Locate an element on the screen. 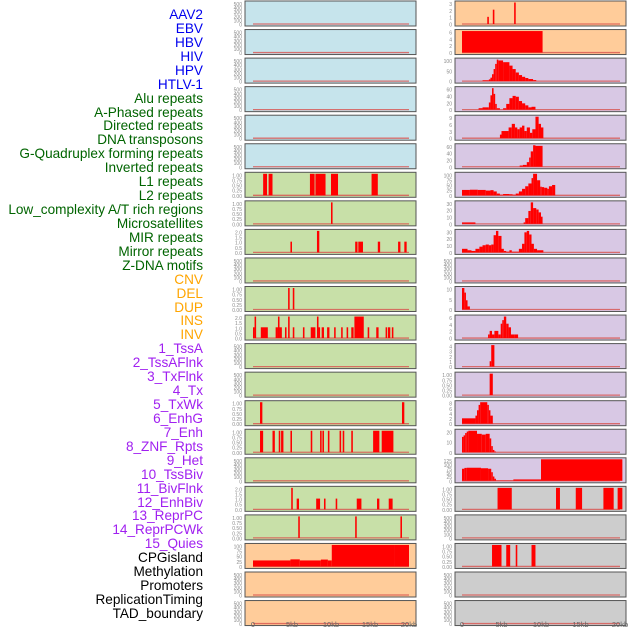 The image size is (630, 630). row-label: 14_ReprPCWk is located at coordinates (157, 530).